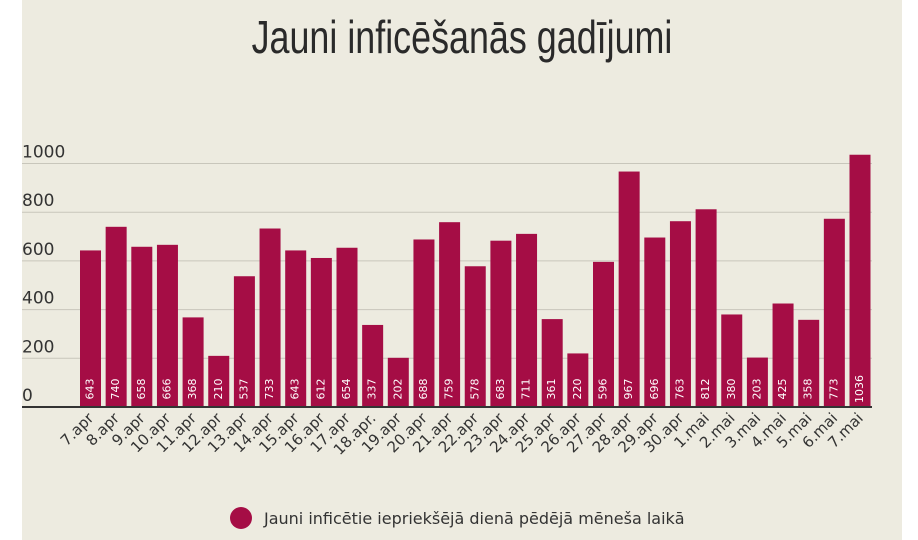 This screenshot has width=918, height=540. I want to click on y-tick-label: 600, so click(38, 250).